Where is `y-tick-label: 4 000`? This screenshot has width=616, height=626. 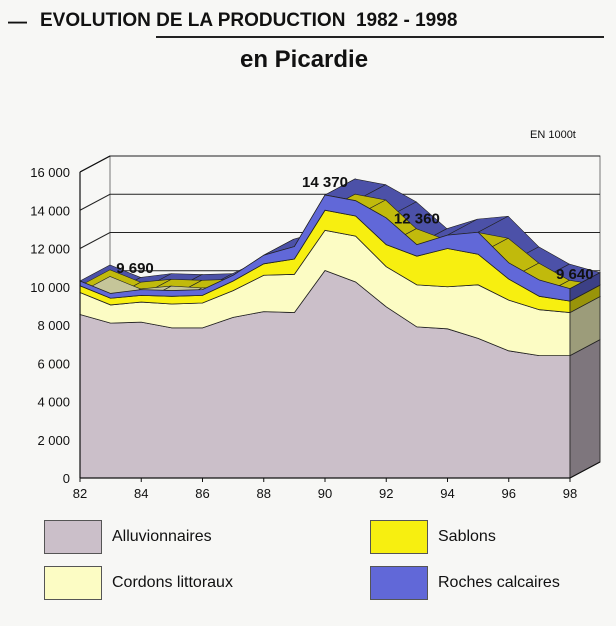
y-tick-label: 4 000 is located at coordinates (53, 402).